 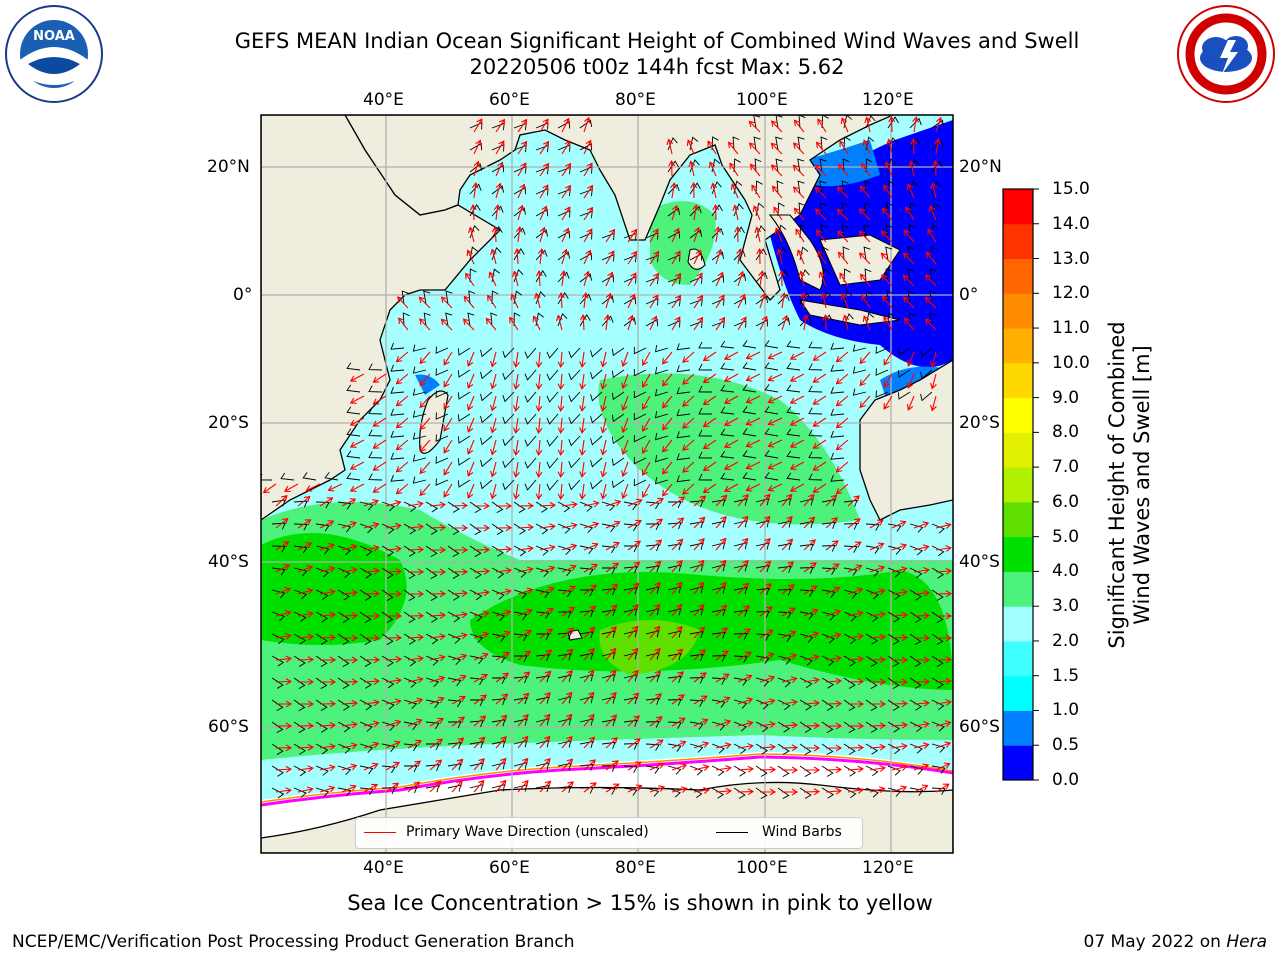 What do you see at coordinates (860, 260) in the screenshot?
I see `landmass-borneo` at bounding box center [860, 260].